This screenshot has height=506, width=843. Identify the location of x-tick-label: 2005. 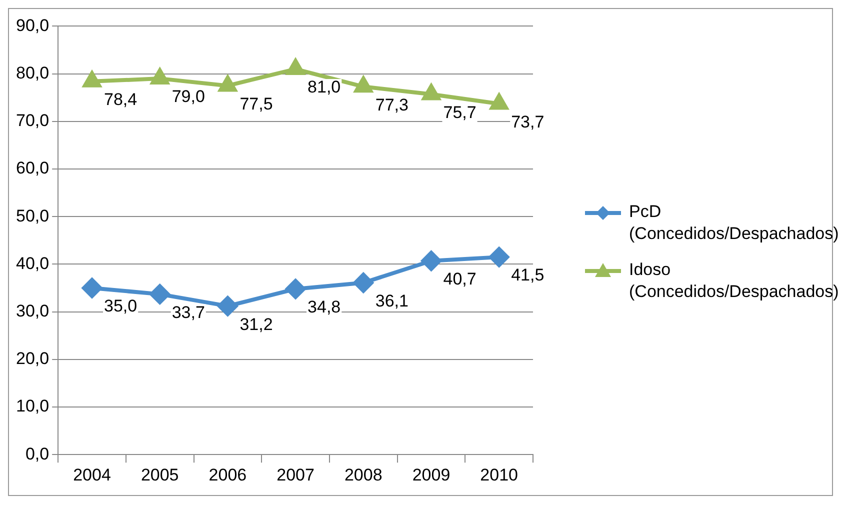
(159, 474).